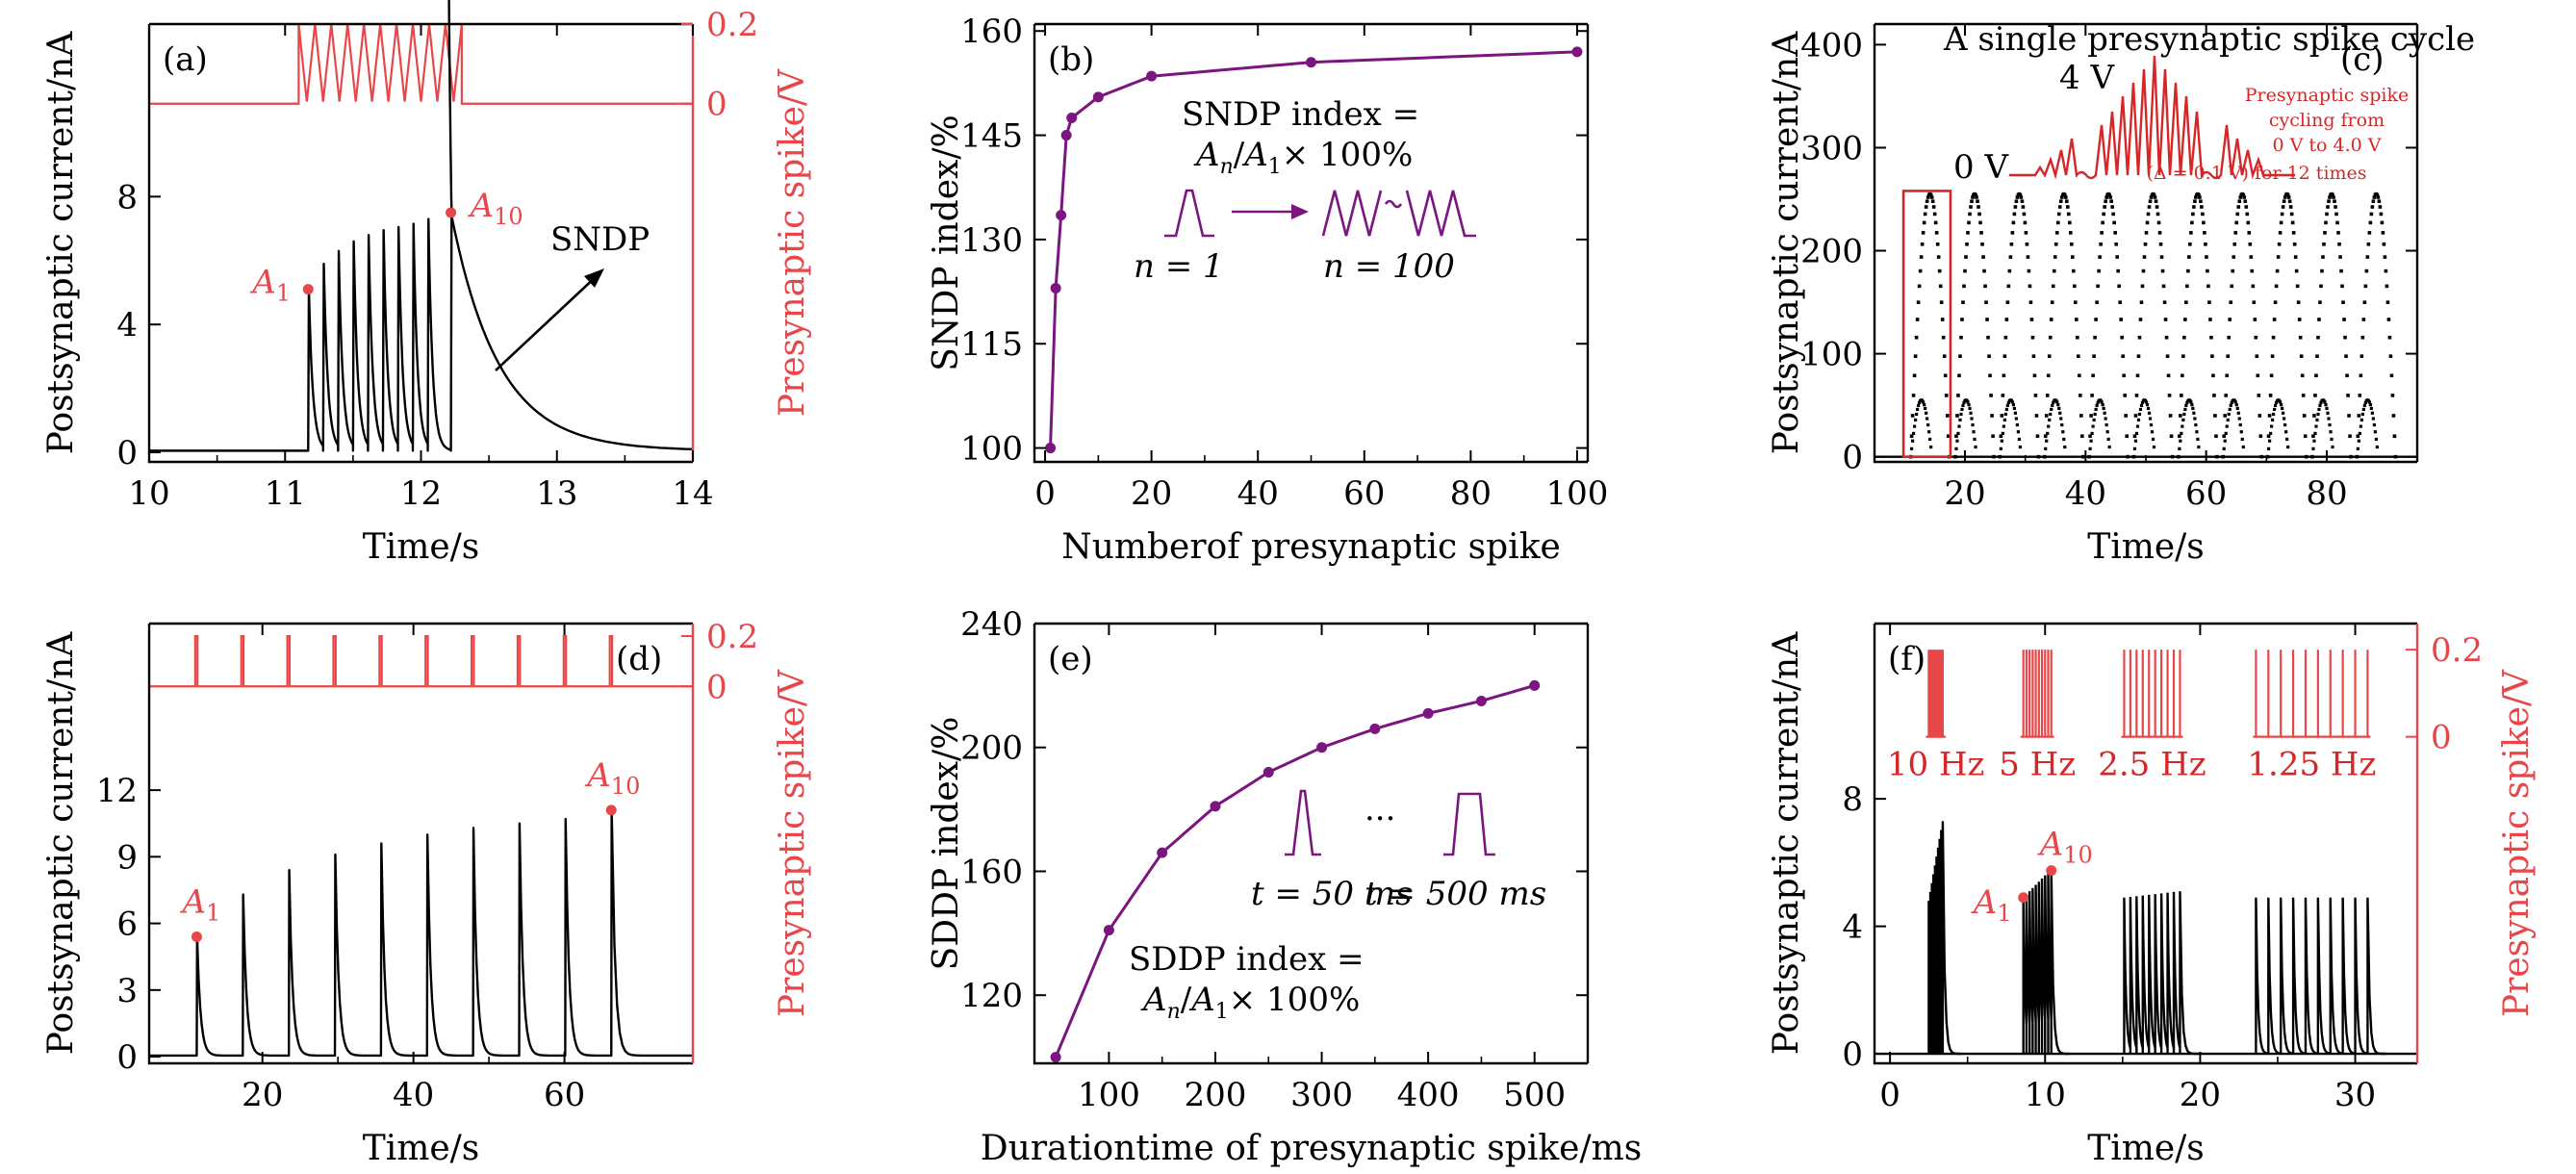 The width and height of the screenshot is (2576, 1174). Describe the element at coordinates (1455, 894) in the screenshot. I see `label-t500: t = 500 ms` at that location.